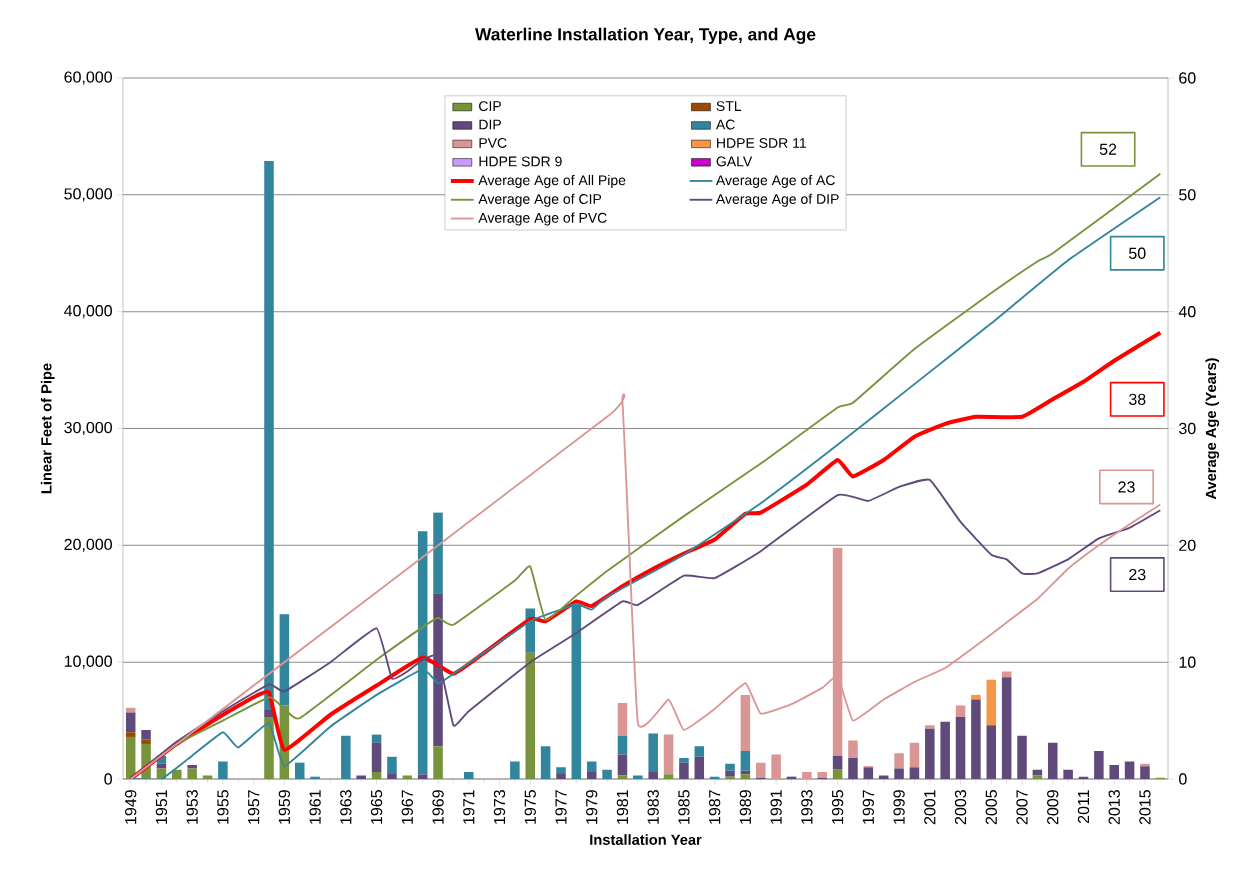  I want to click on x-tick-label: 1995, so click(837, 807).